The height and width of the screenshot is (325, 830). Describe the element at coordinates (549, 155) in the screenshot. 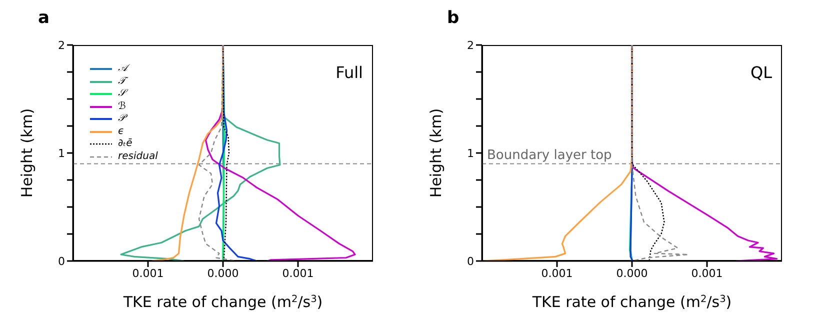

I see `ref-line-label: Boundary layer top` at that location.